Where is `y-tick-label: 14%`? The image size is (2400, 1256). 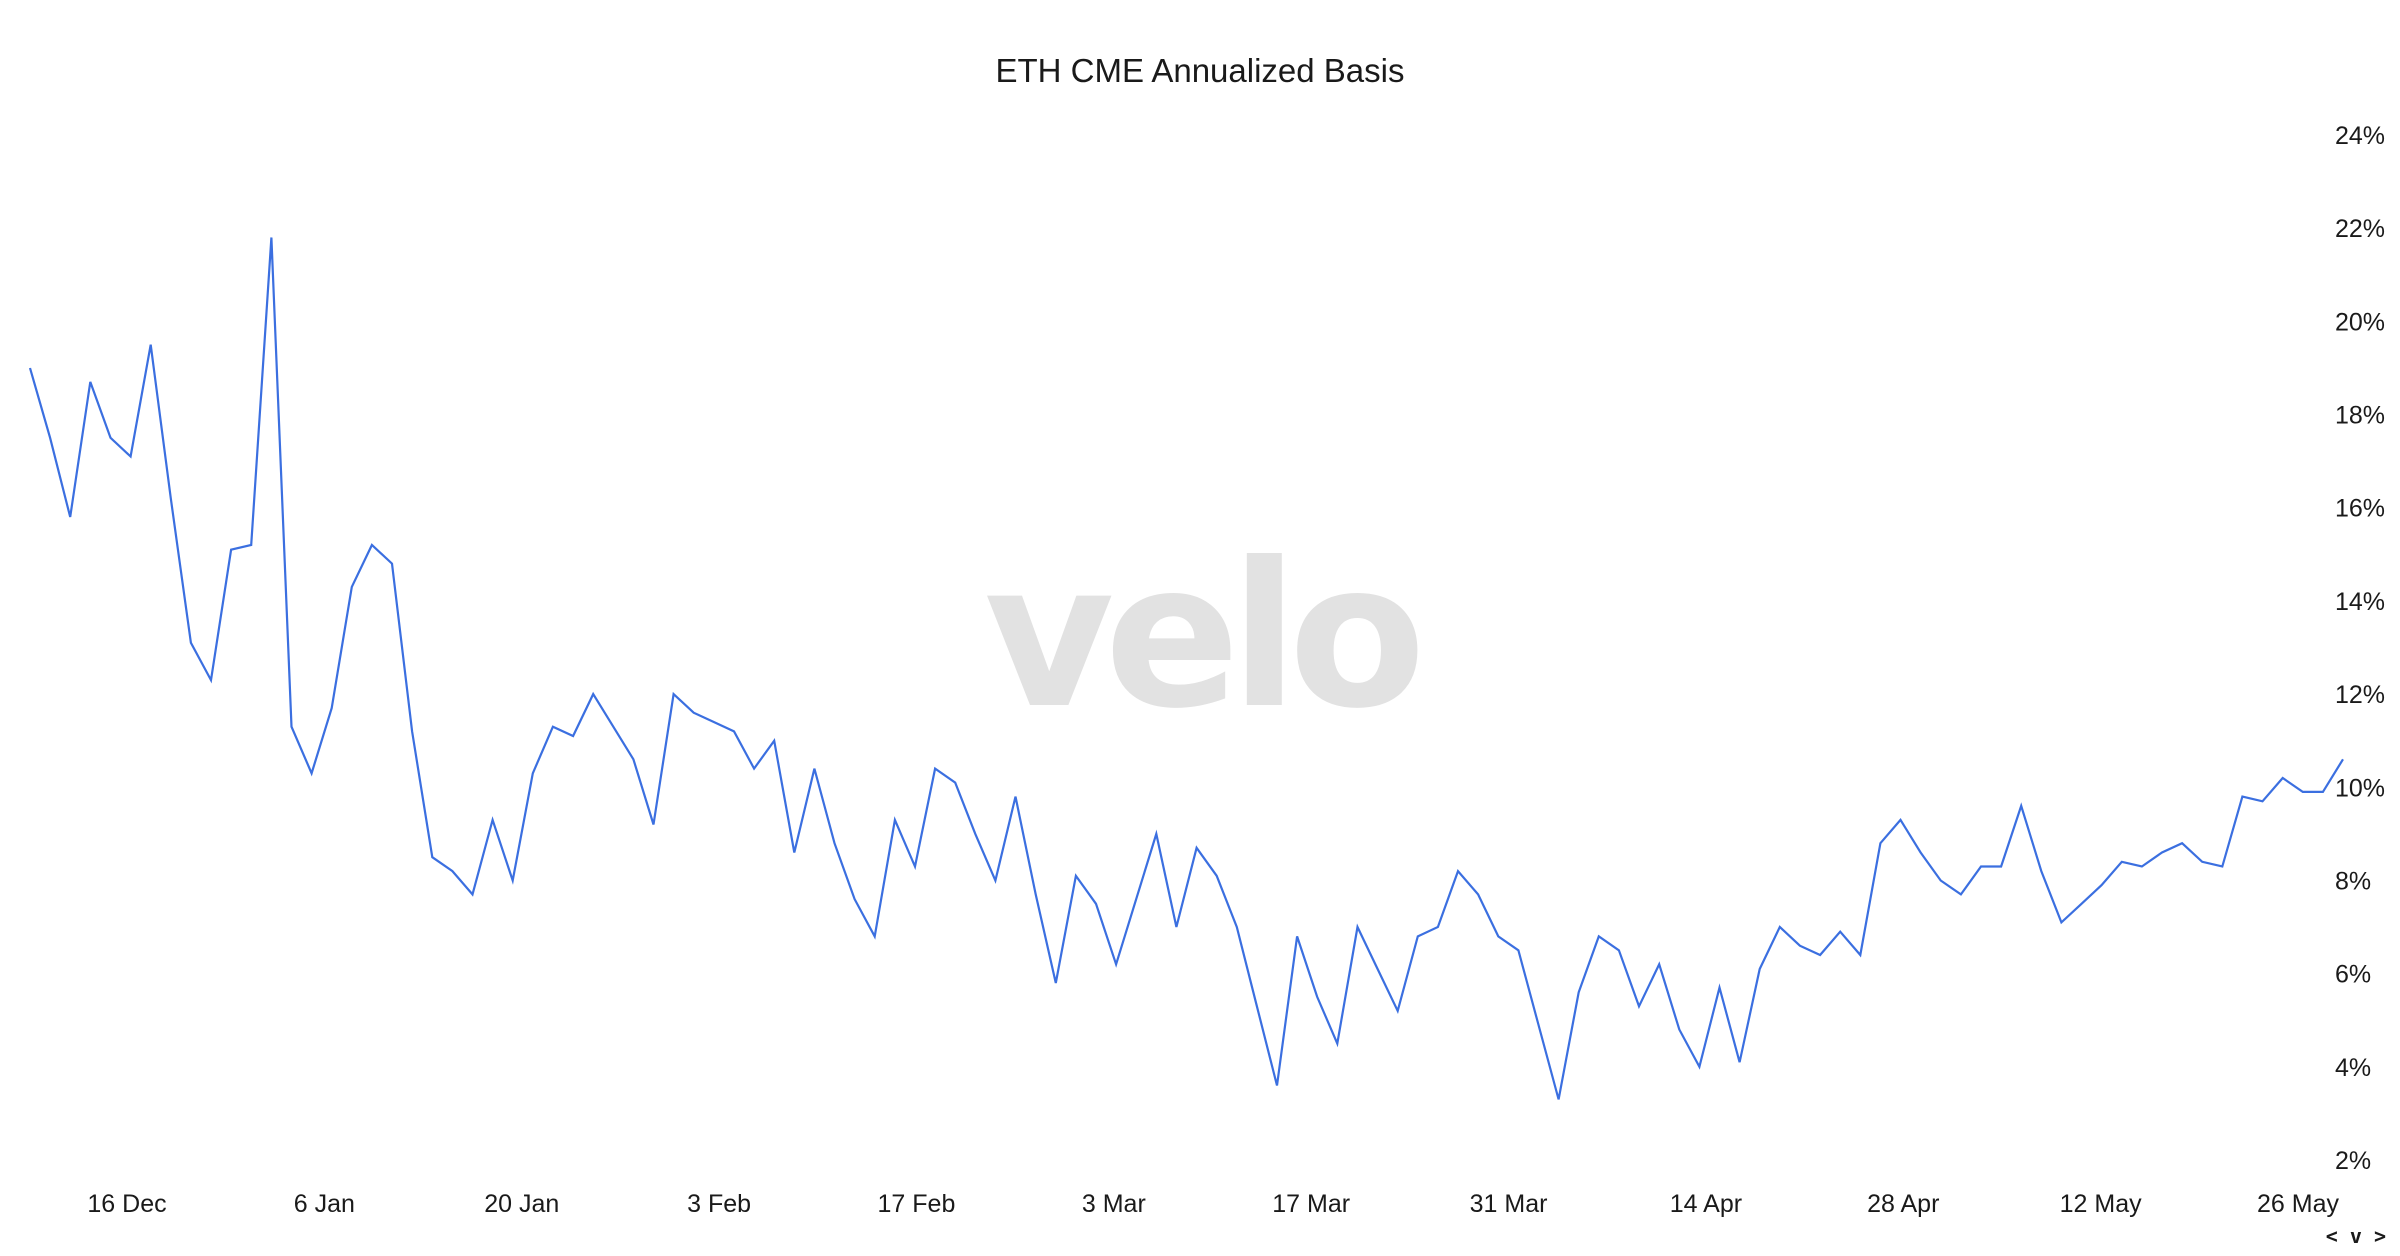
y-tick-label: 14% is located at coordinates (2360, 602).